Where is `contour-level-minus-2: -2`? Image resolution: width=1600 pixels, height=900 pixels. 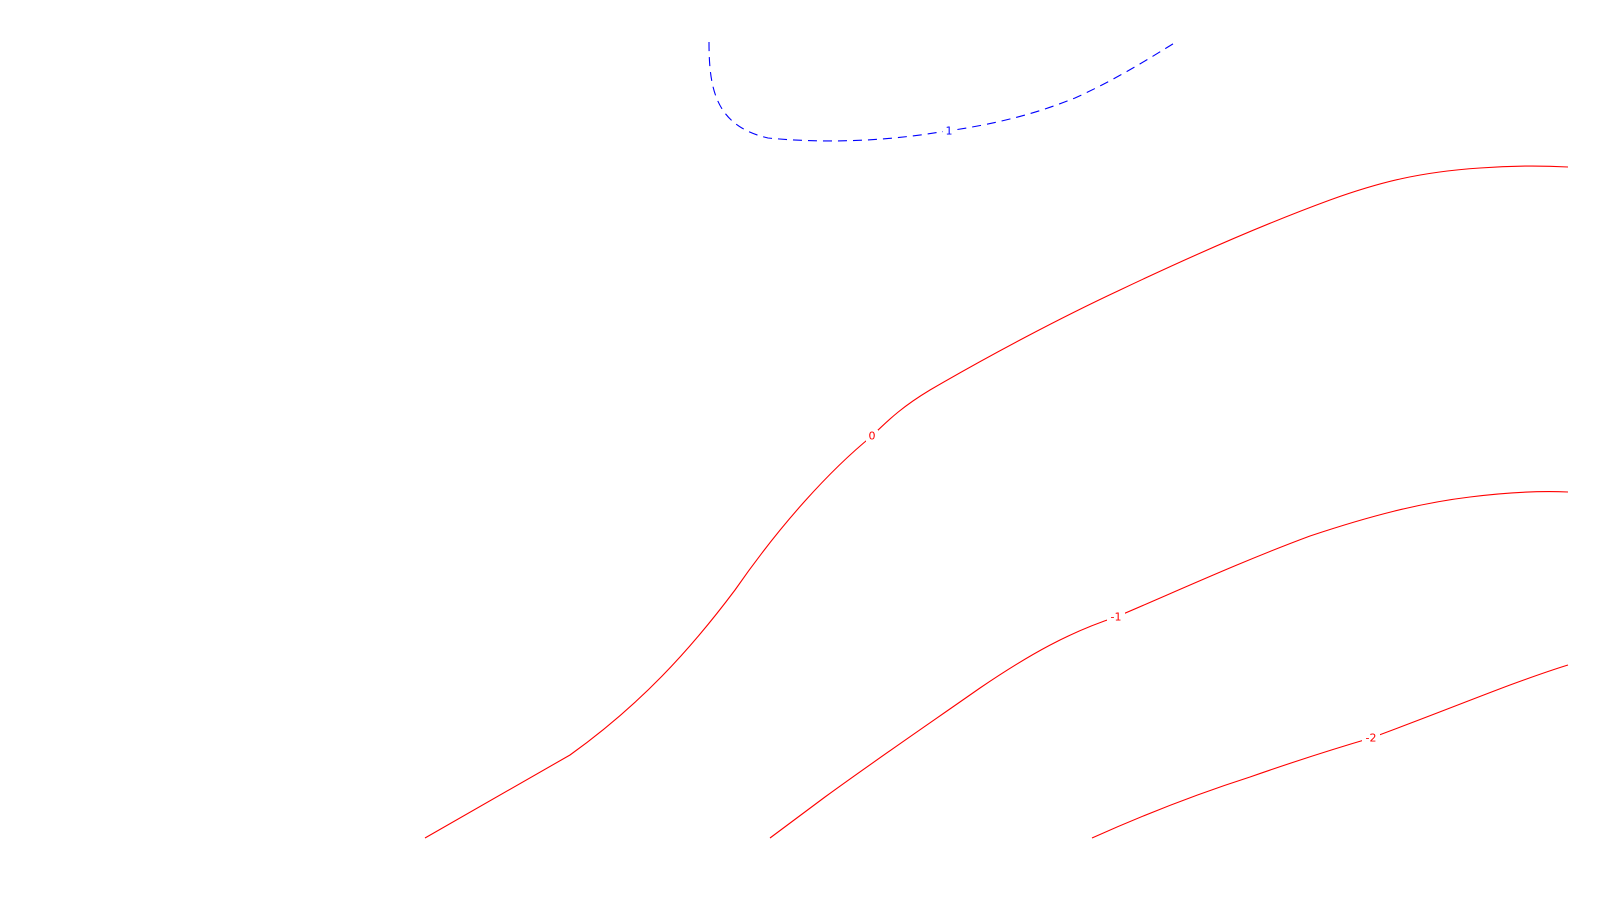 contour-level-minus-2: -2 is located at coordinates (1330, 751).